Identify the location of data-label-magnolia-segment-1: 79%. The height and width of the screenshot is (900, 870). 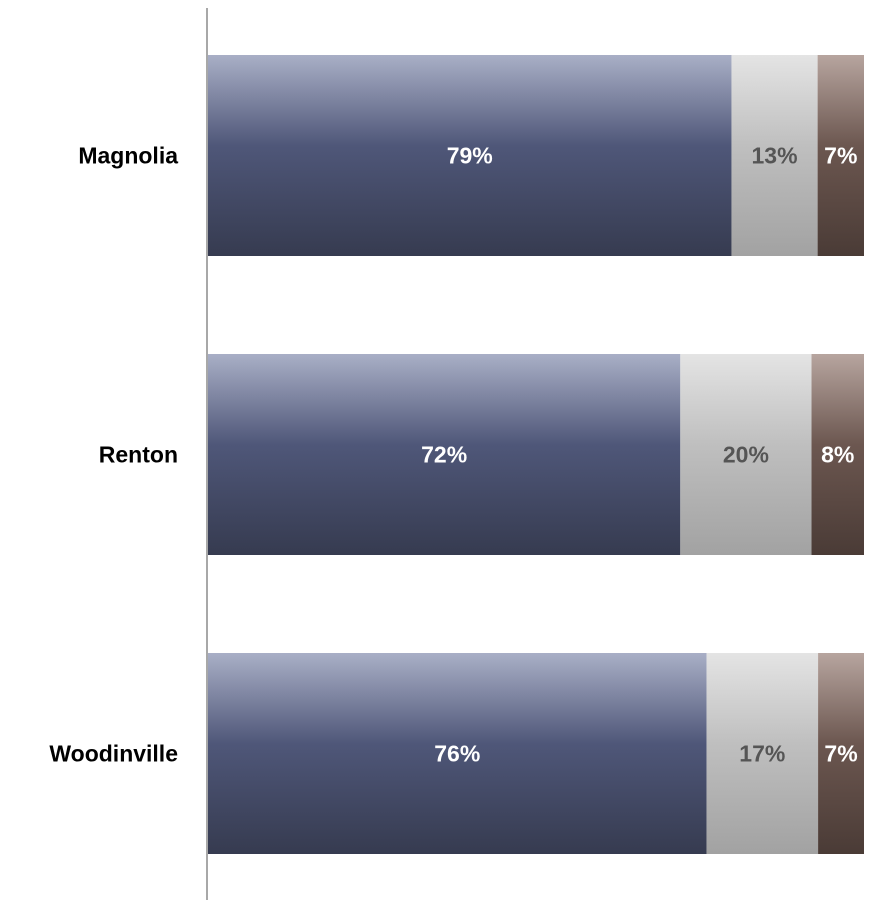
(470, 156).